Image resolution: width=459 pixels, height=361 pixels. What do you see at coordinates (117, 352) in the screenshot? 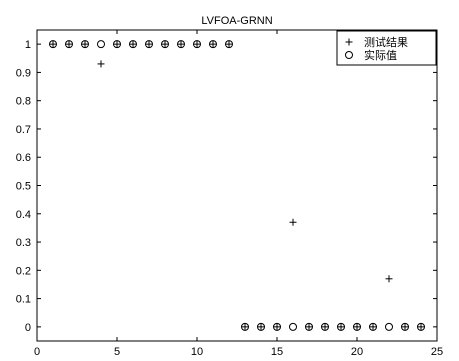
I see `x-tick-label: 5` at bounding box center [117, 352].